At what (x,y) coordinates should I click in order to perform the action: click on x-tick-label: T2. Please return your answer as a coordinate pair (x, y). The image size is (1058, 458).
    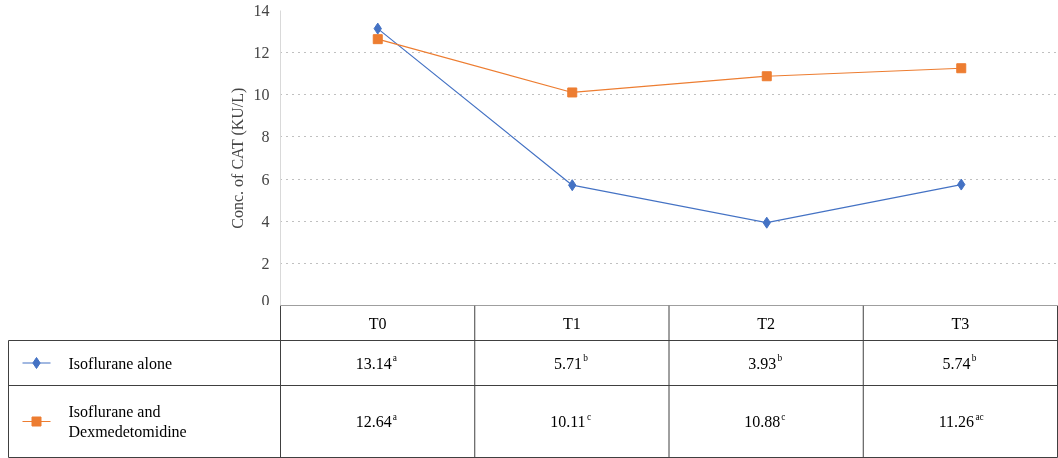
    Looking at the image, I should click on (766, 323).